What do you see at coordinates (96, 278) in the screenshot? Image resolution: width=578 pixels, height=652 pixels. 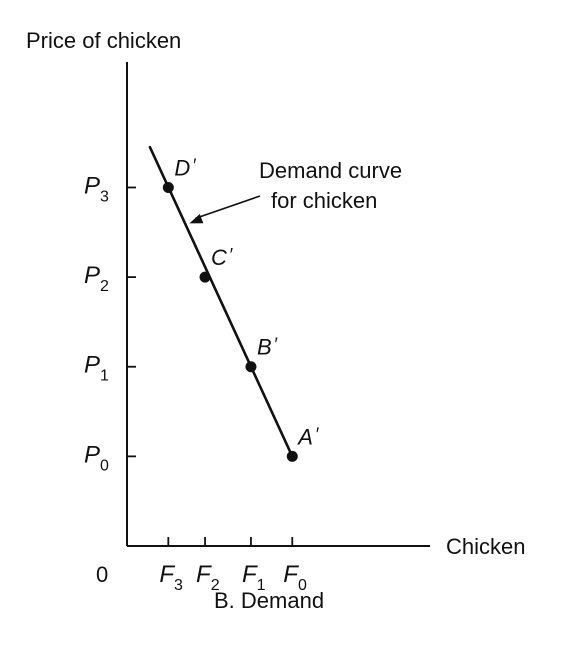 I see `y-tick-label-2: P2` at bounding box center [96, 278].